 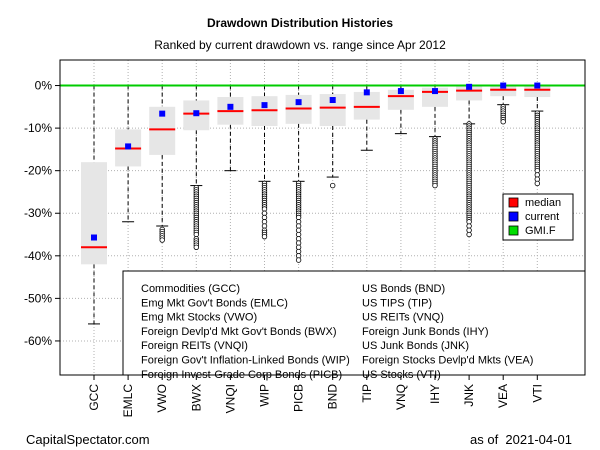 I want to click on y-tick-label: -40%, so click(x=38, y=256).